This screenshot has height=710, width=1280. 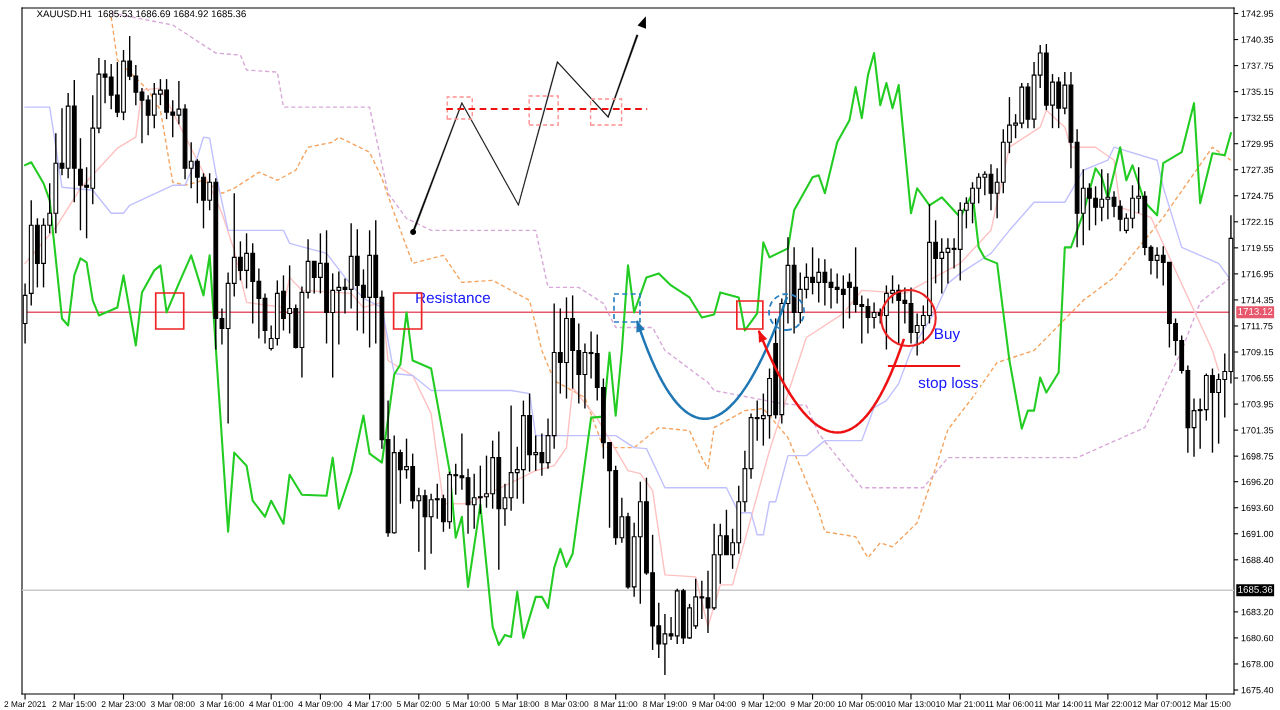 What do you see at coordinates (948, 335) in the screenshot?
I see `annotation: Buy` at bounding box center [948, 335].